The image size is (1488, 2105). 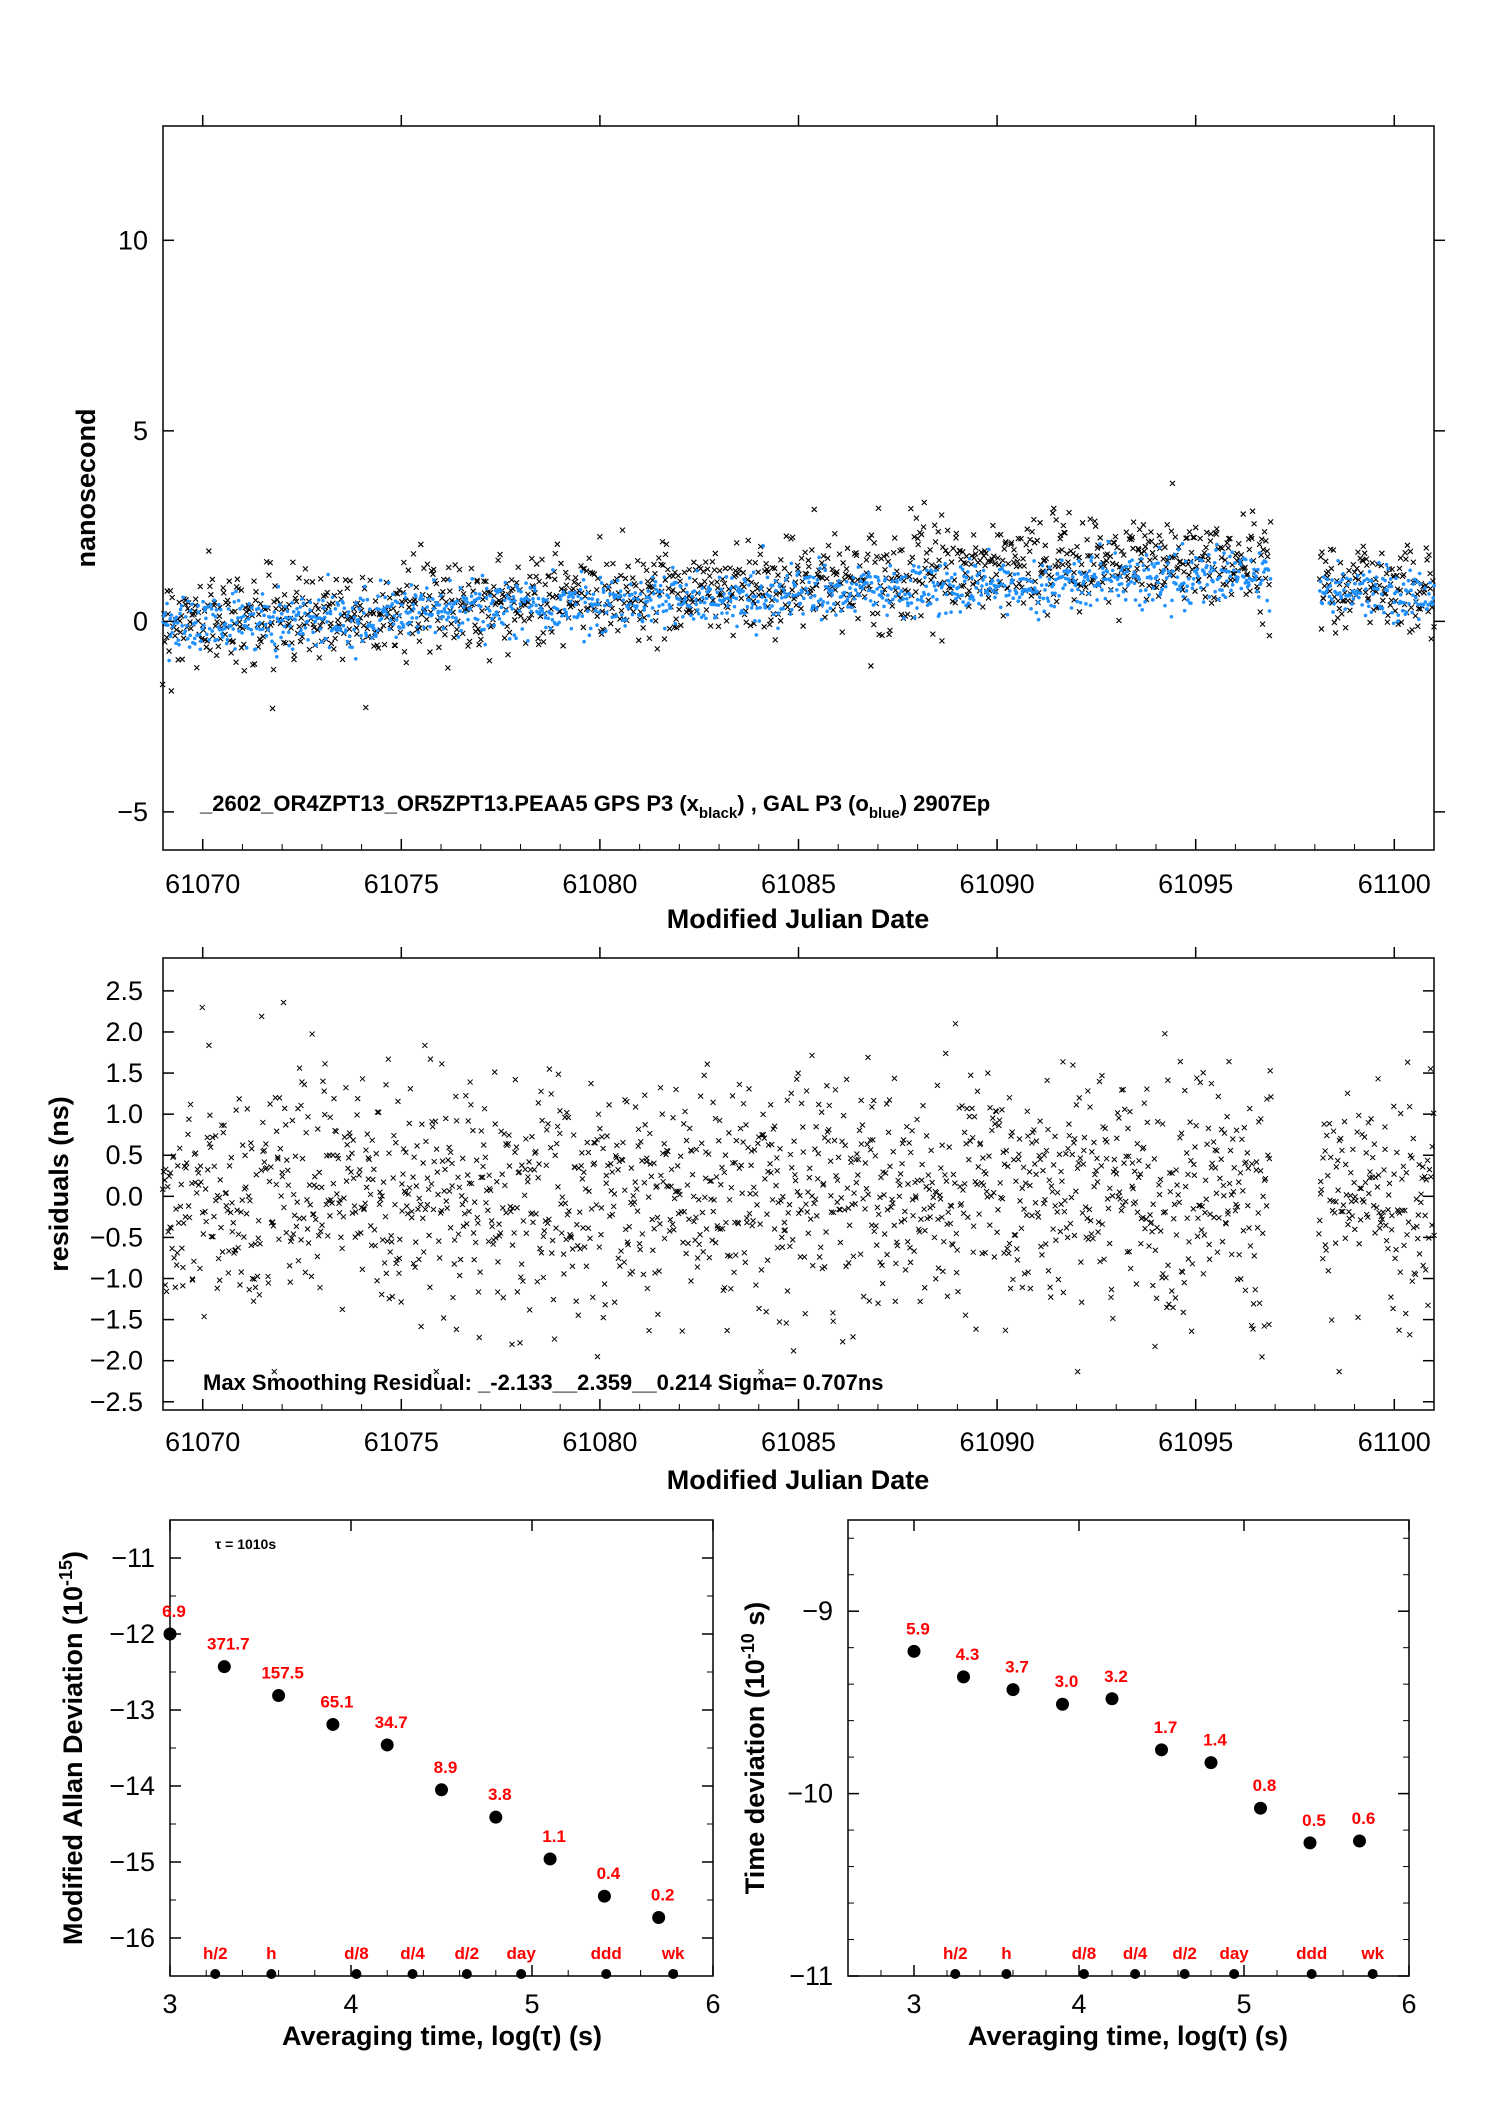 I want to click on tdev-ylabel-end: s), so click(x=755, y=1618).